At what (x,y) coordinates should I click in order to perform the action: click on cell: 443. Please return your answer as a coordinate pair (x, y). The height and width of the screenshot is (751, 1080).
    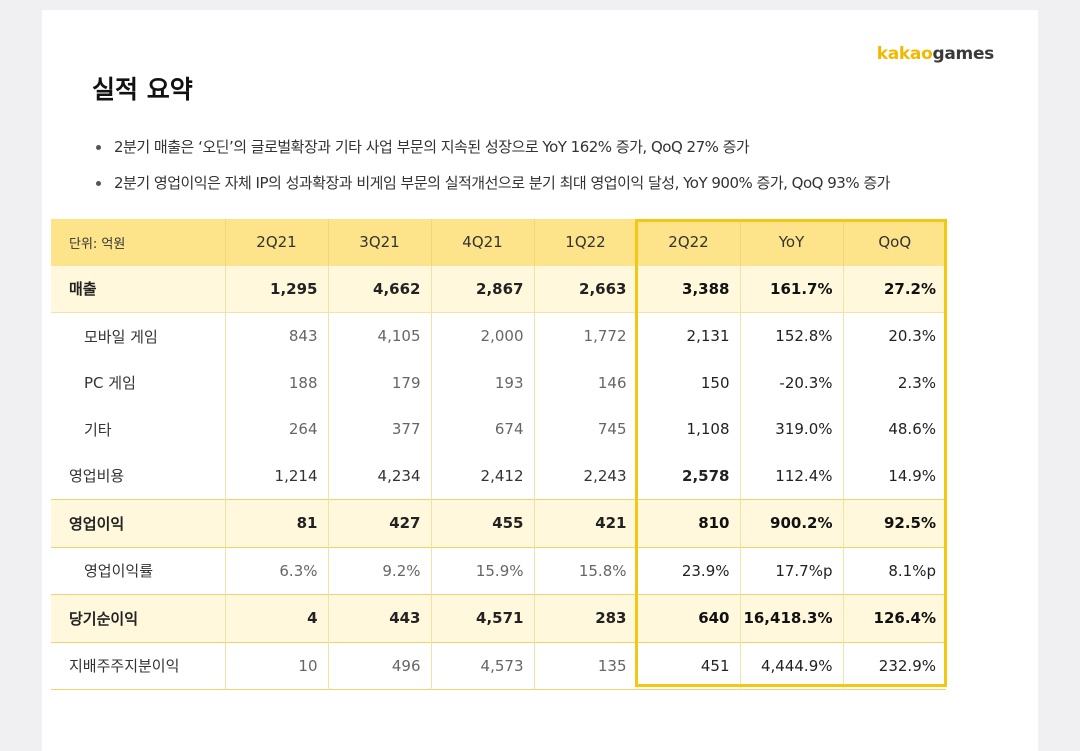
    Looking at the image, I should click on (379, 618).